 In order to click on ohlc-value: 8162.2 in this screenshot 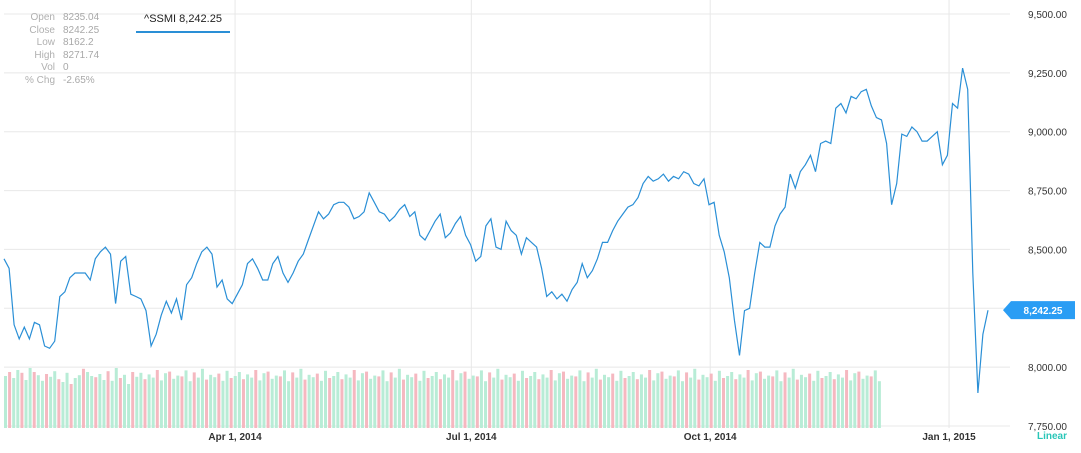, I will do `click(78, 42)`.